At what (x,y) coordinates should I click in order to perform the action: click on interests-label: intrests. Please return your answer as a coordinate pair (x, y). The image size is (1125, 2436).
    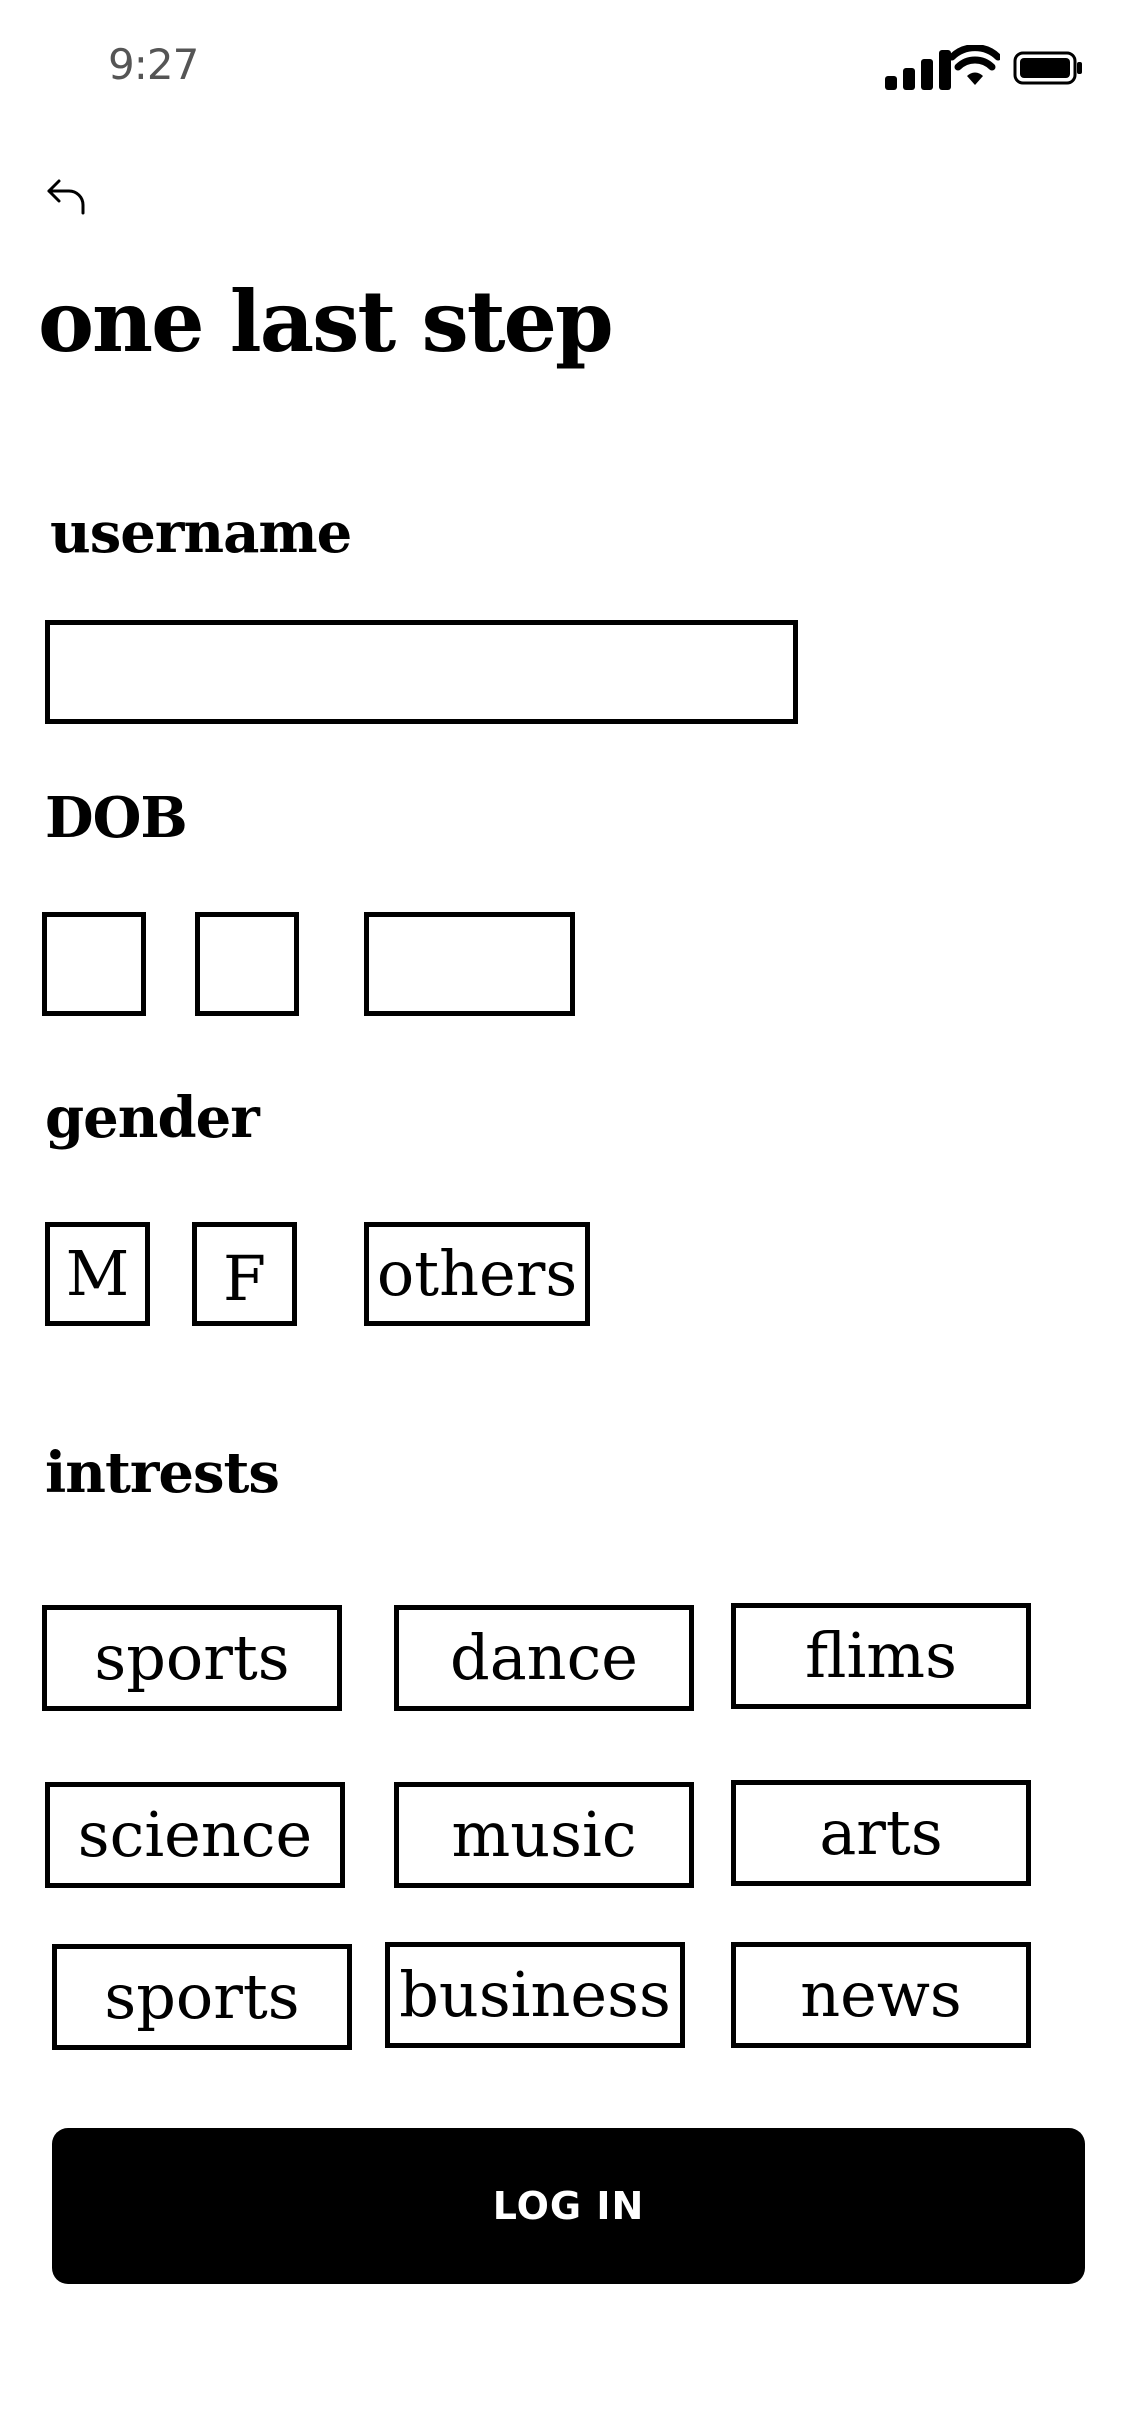
    Looking at the image, I should click on (162, 1473).